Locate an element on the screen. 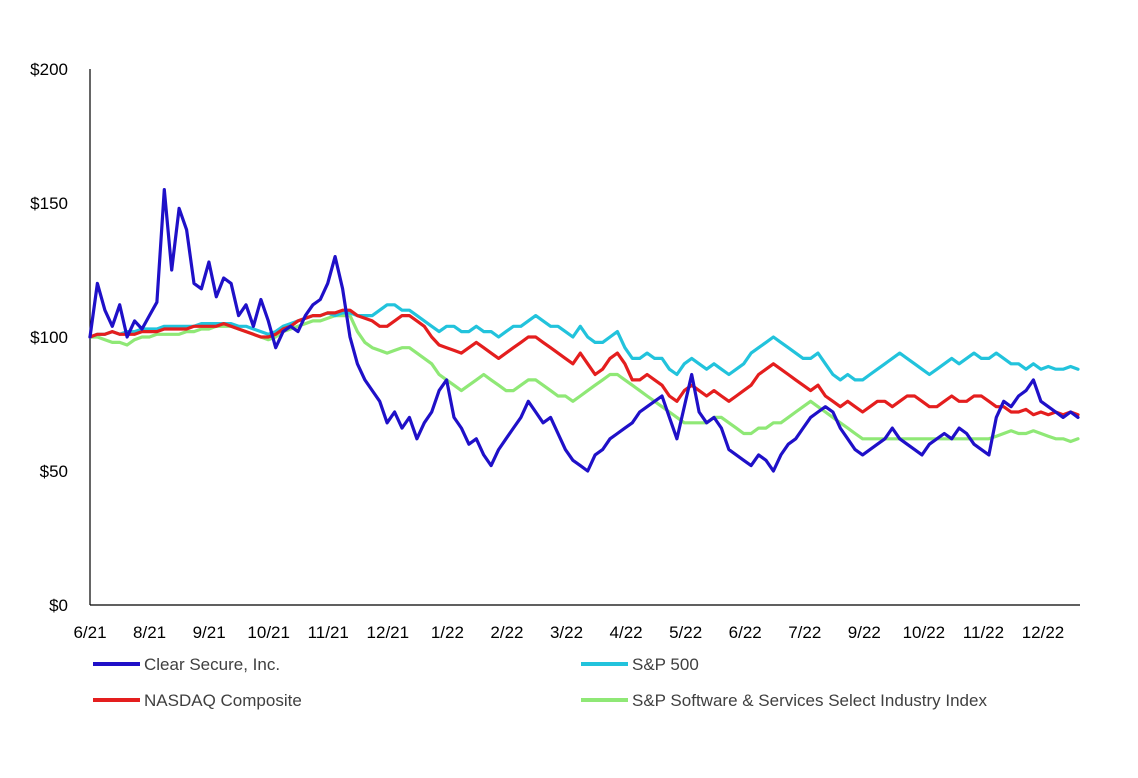 Image resolution: width=1138 pixels, height=778 pixels. x-tick-label: 10/22 is located at coordinates (924, 632).